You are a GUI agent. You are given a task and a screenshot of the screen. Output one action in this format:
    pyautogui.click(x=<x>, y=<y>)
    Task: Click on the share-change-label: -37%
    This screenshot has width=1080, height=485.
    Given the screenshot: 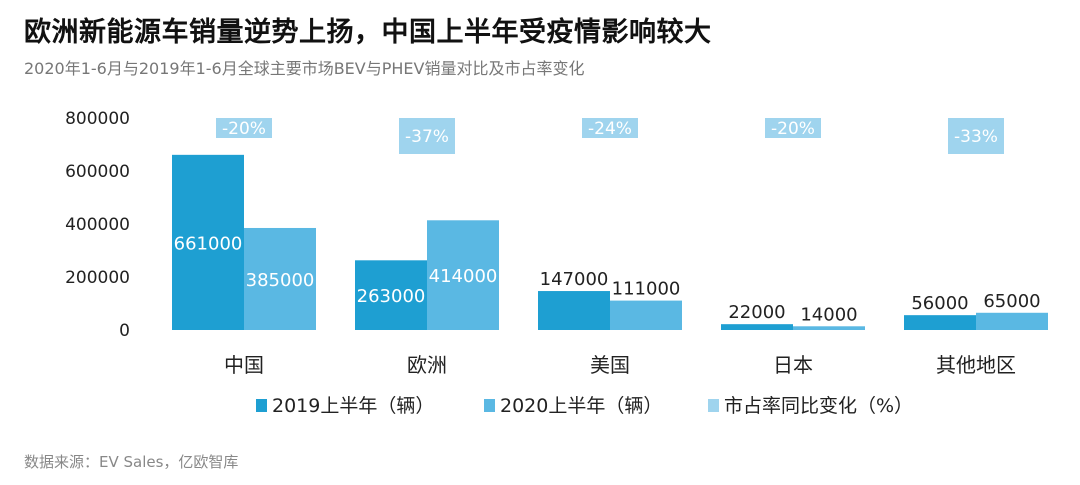 What is the action you would take?
    pyautogui.click(x=427, y=137)
    